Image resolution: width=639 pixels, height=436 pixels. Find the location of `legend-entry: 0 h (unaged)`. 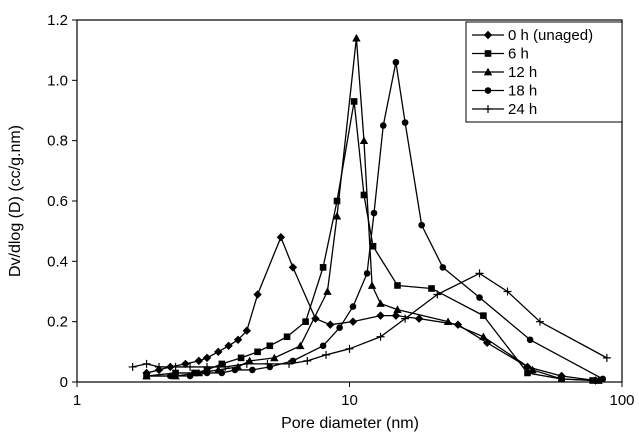

legend-entry: 0 h (unaged) is located at coordinates (532, 35).